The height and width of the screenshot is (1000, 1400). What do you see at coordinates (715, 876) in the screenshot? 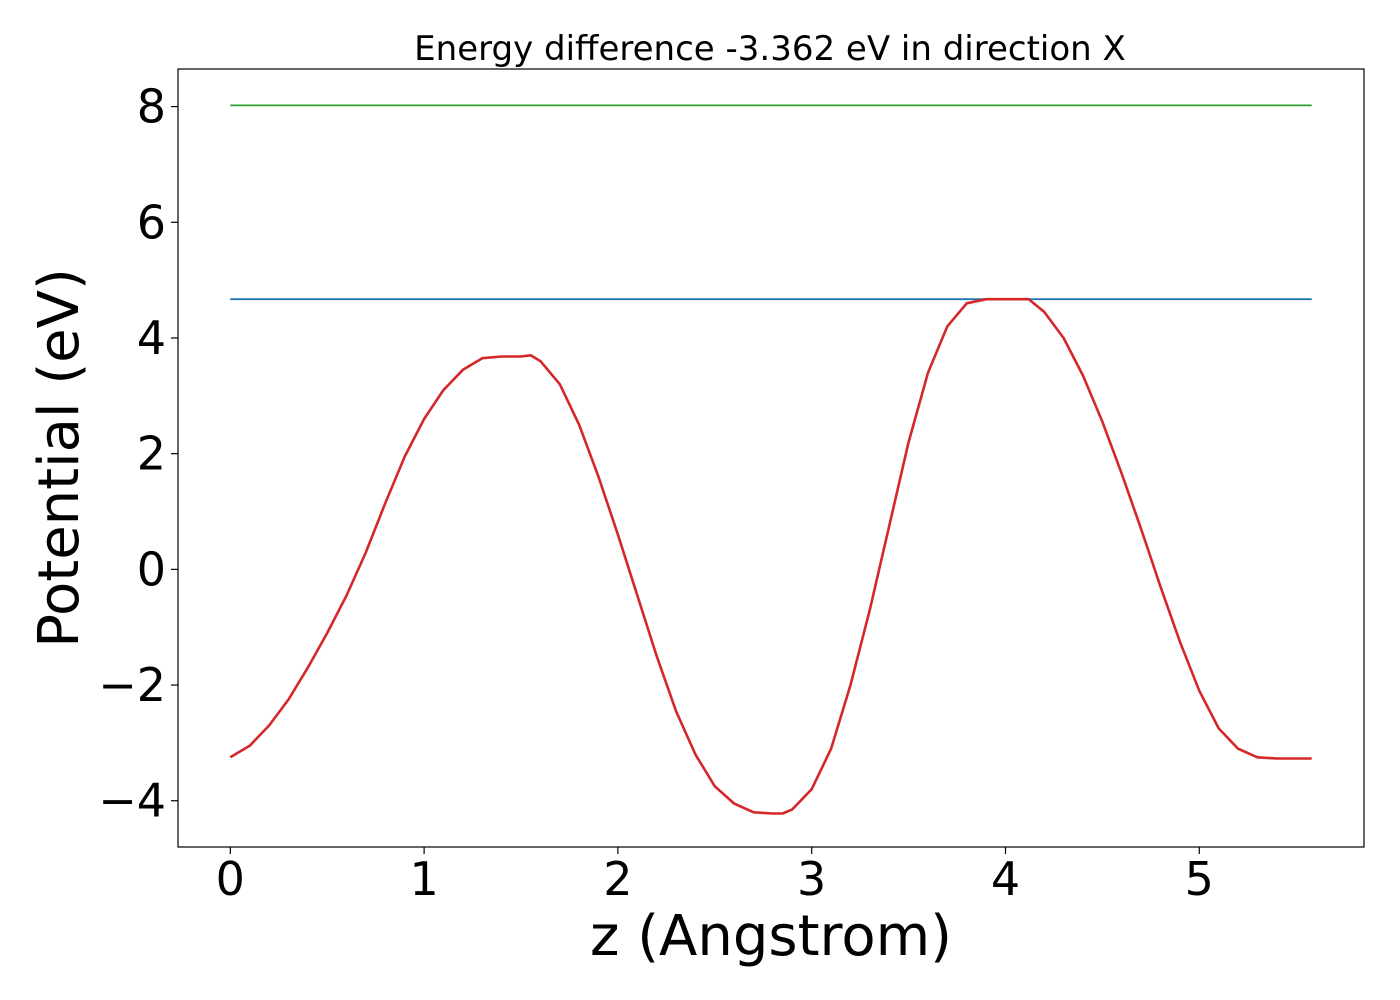
I see `x-axis-ticks: 0 1 2 3 4 5` at bounding box center [715, 876].